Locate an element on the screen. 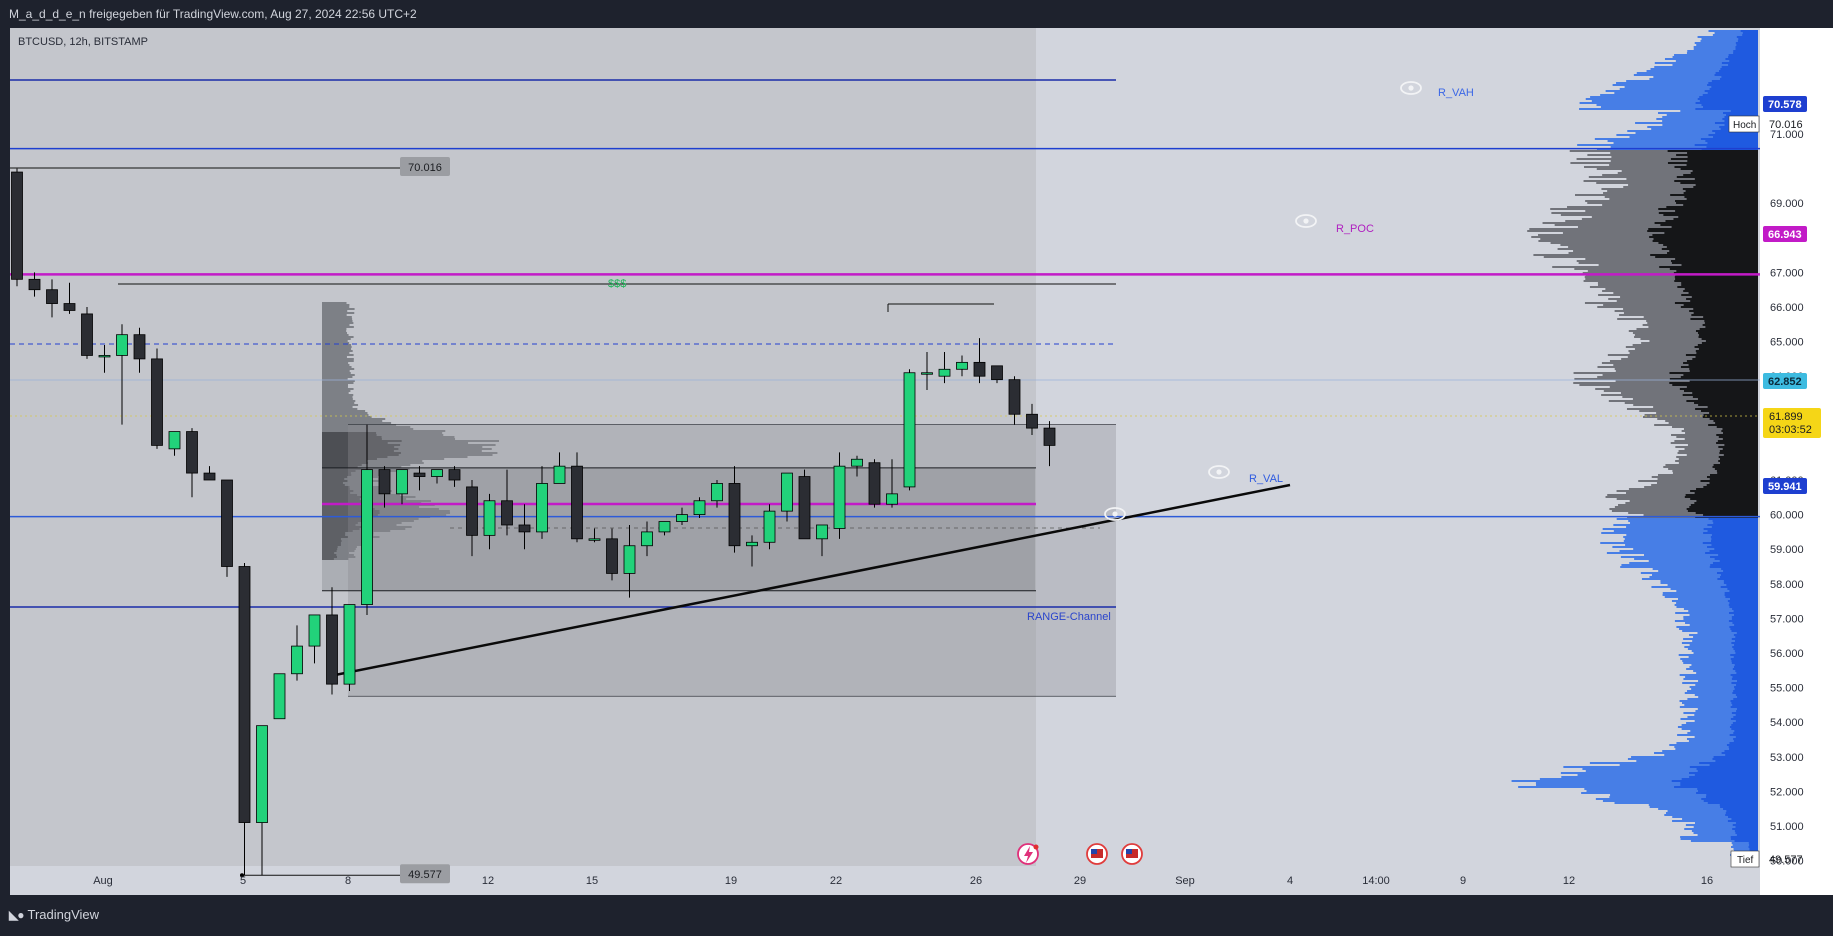 The width and height of the screenshot is (1833, 936). us-event-icon is located at coordinates (1097, 854).